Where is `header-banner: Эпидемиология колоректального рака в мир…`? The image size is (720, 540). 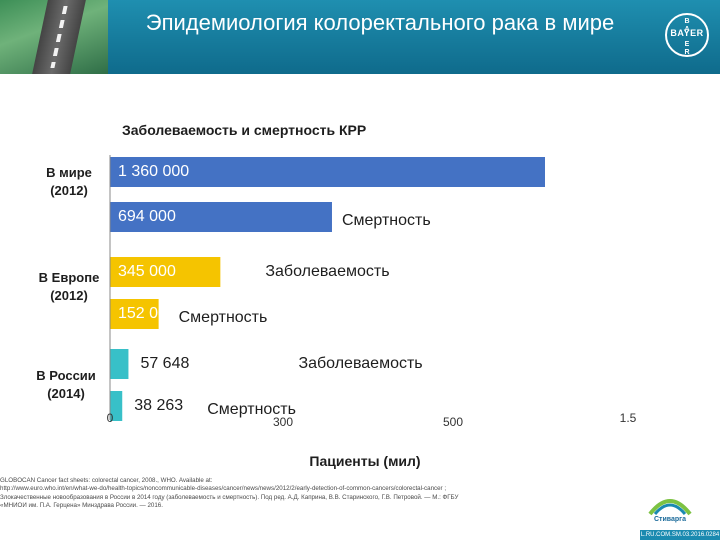
header-banner: Эпидемиология колоректального рака в мир… is located at coordinates (360, 37).